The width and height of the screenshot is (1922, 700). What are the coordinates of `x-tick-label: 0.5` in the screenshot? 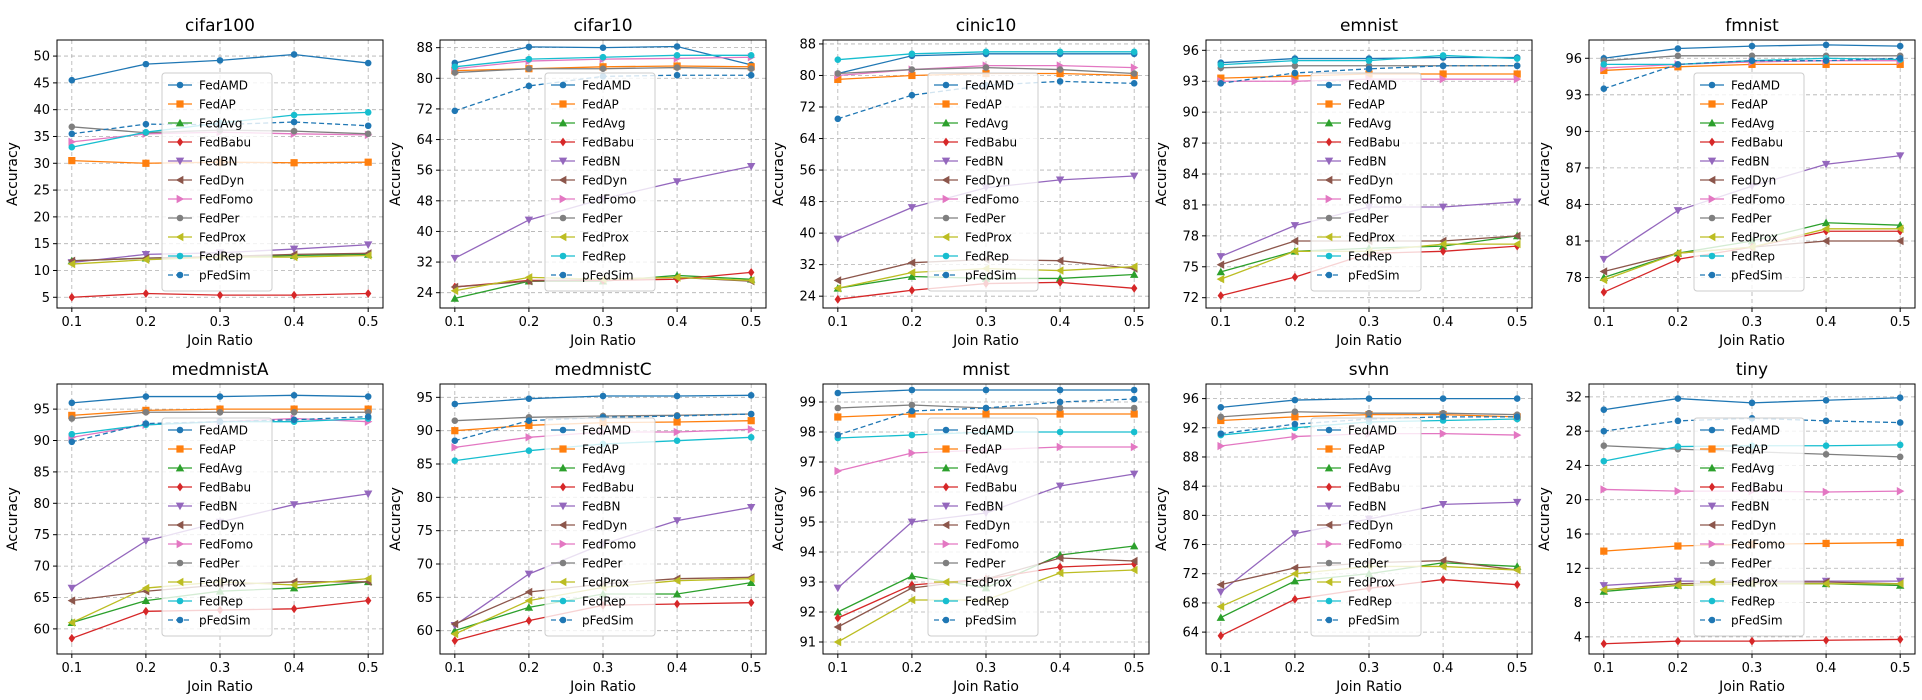 It's located at (1900, 322).